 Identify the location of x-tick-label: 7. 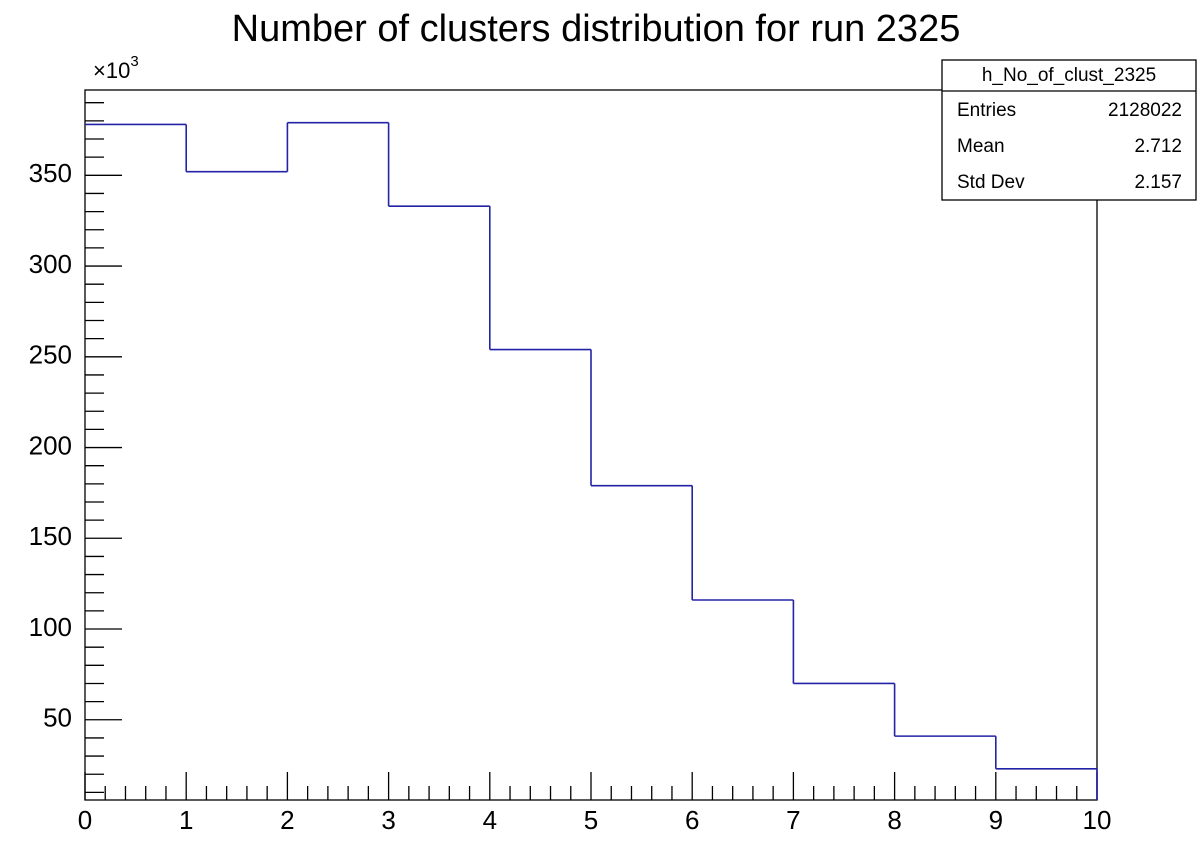
(793, 820).